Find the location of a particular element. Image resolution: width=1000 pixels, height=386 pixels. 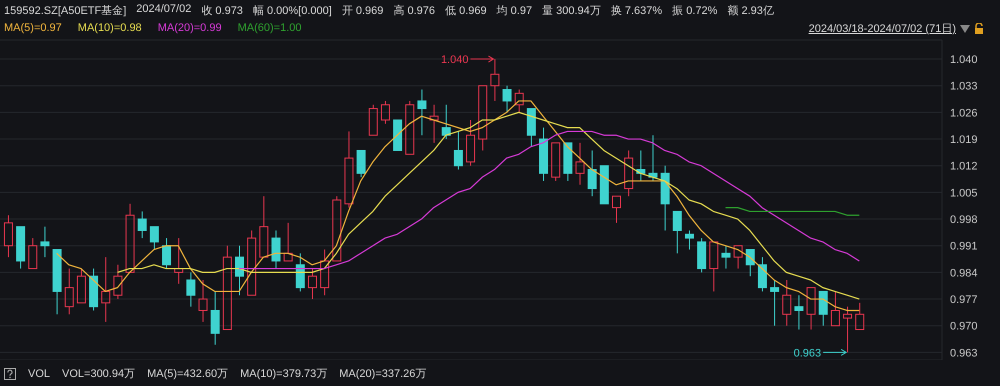

y-tick-label: 1.019 is located at coordinates (964, 140).